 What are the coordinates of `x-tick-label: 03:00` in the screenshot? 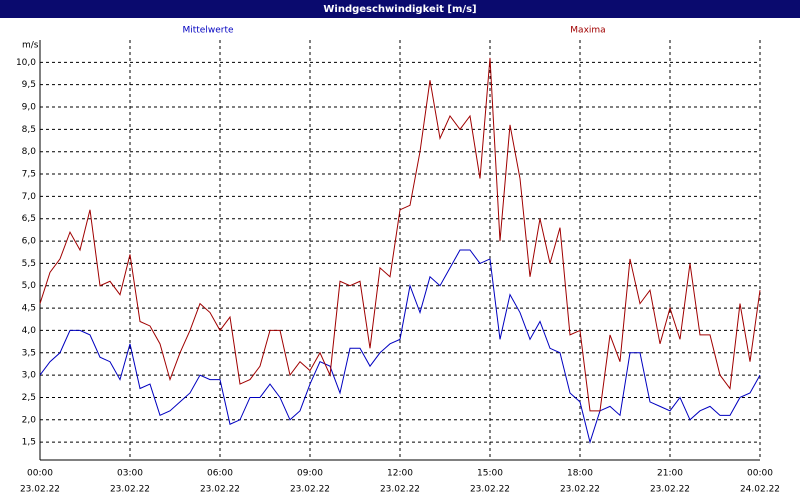 It's located at (130, 474).